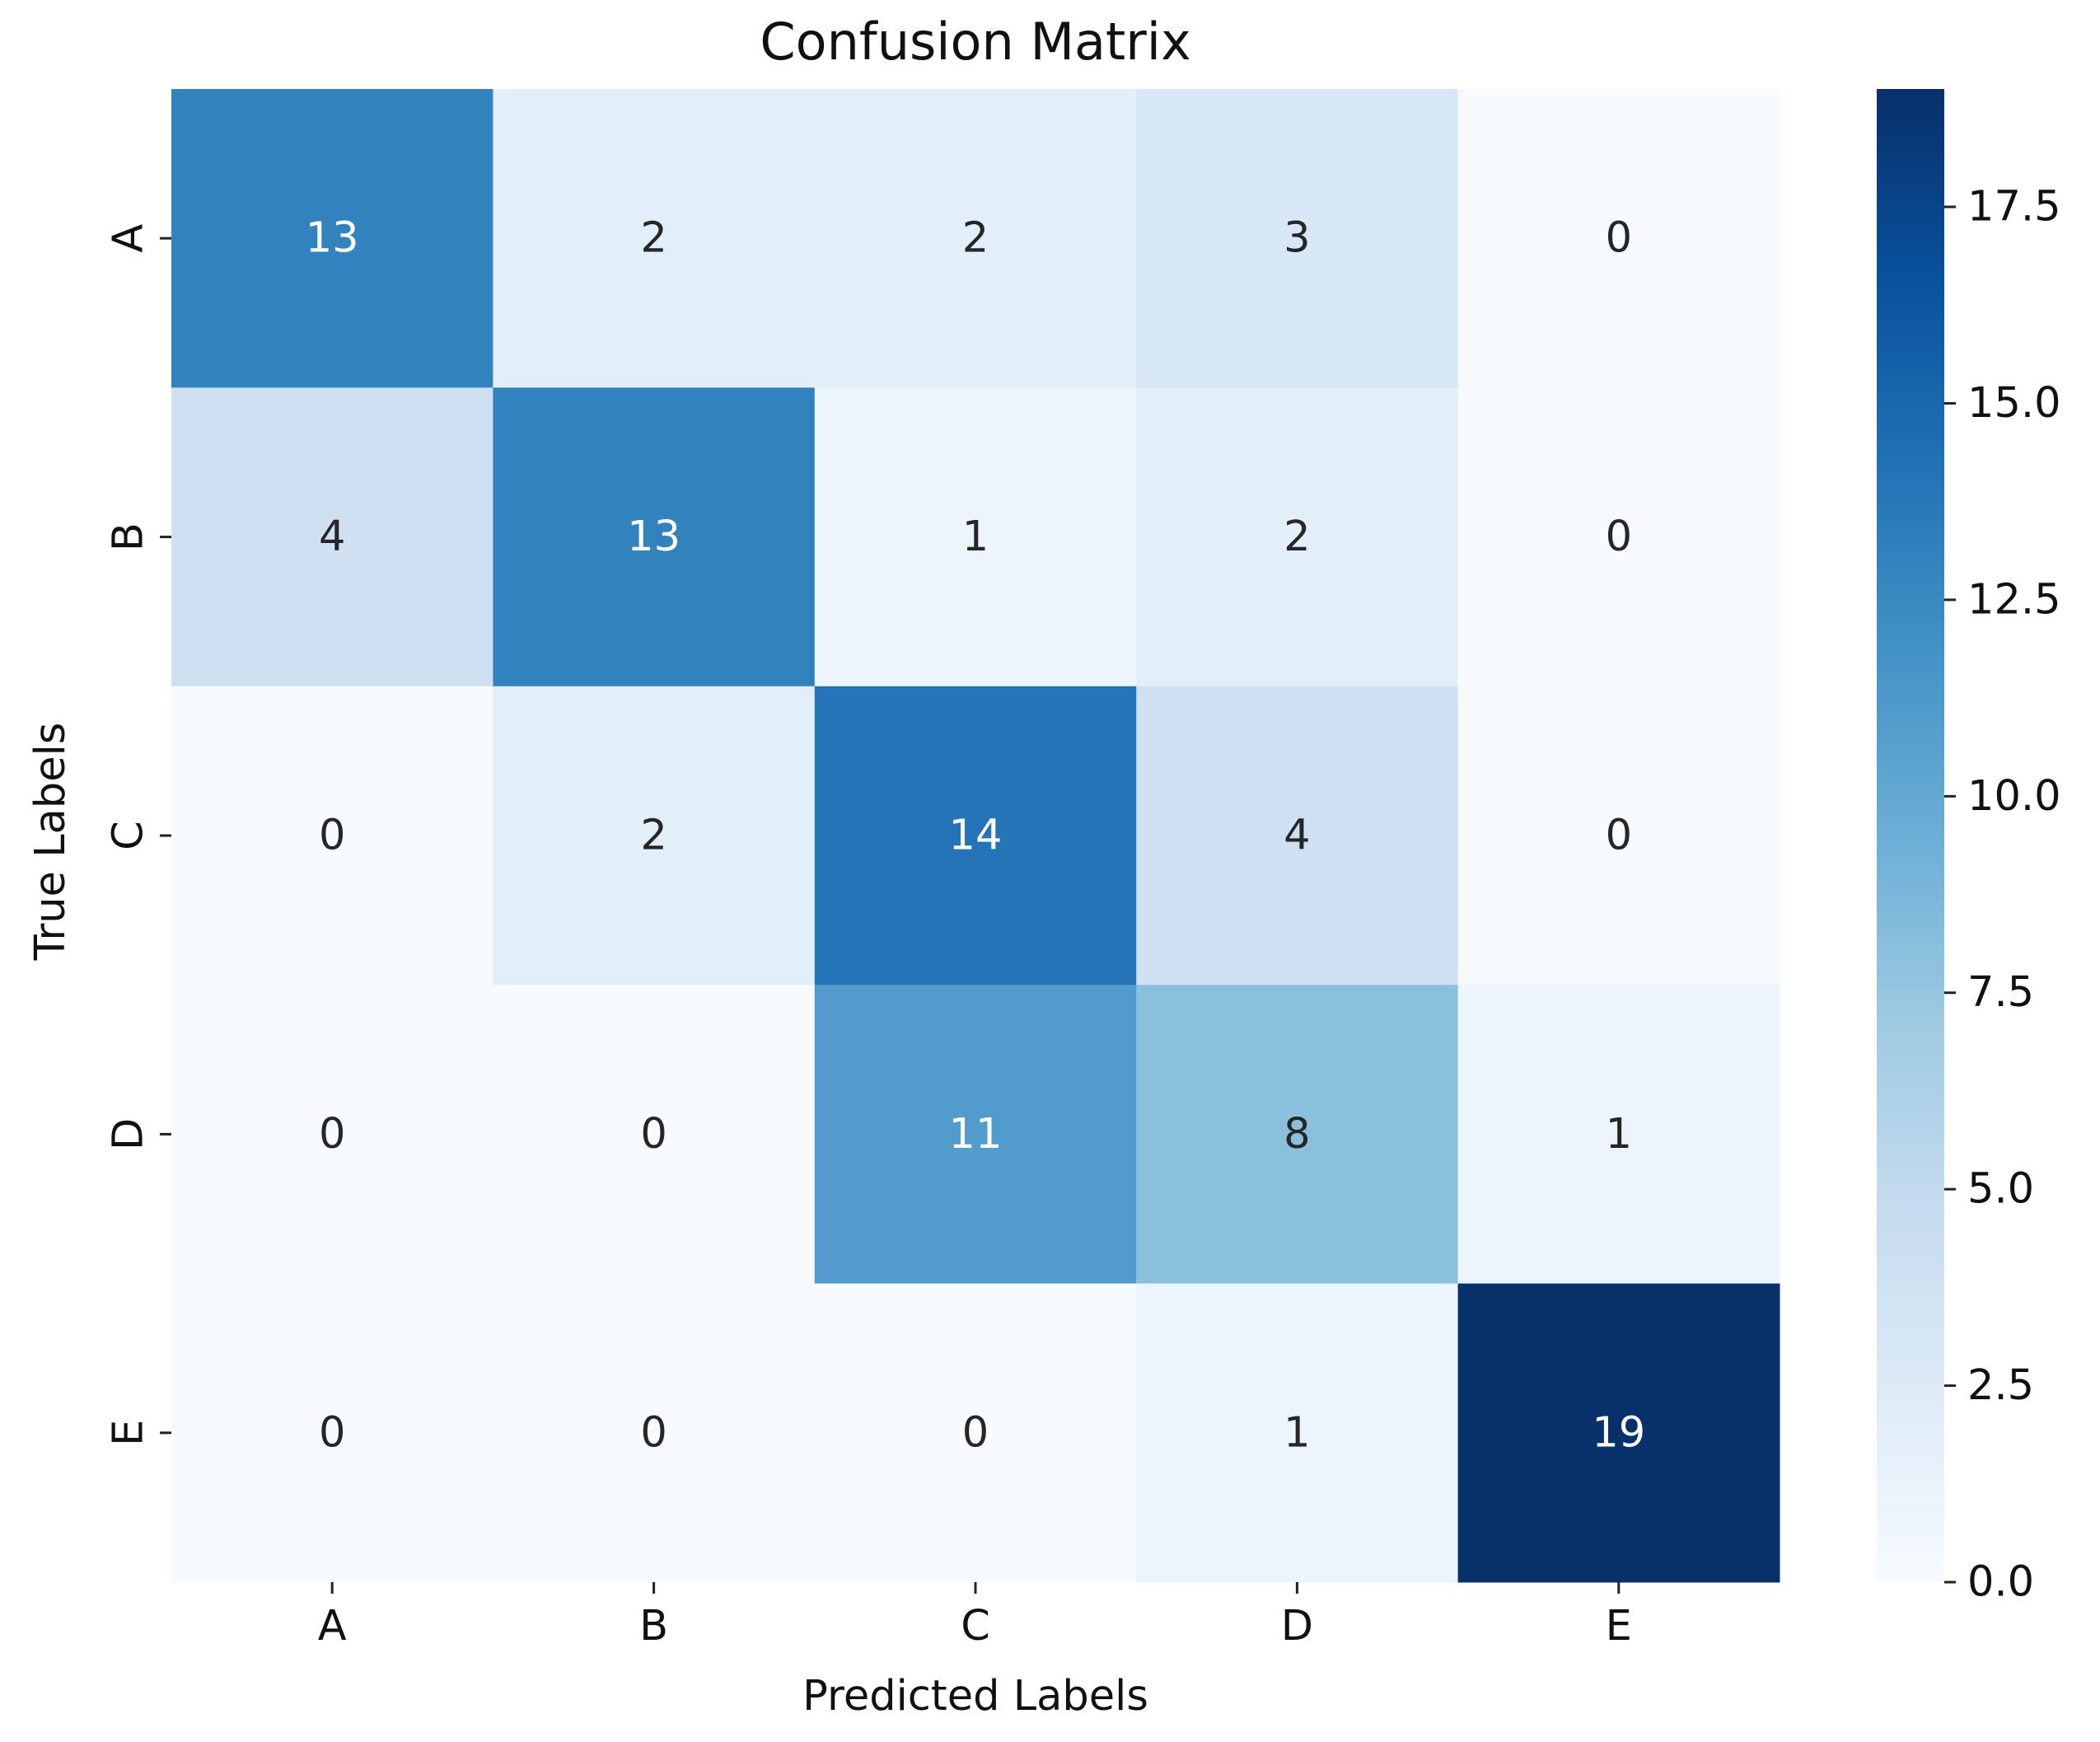 This screenshot has width=2100, height=1742. What do you see at coordinates (129, 537) in the screenshot?
I see `y-tick-label-B: B` at bounding box center [129, 537].